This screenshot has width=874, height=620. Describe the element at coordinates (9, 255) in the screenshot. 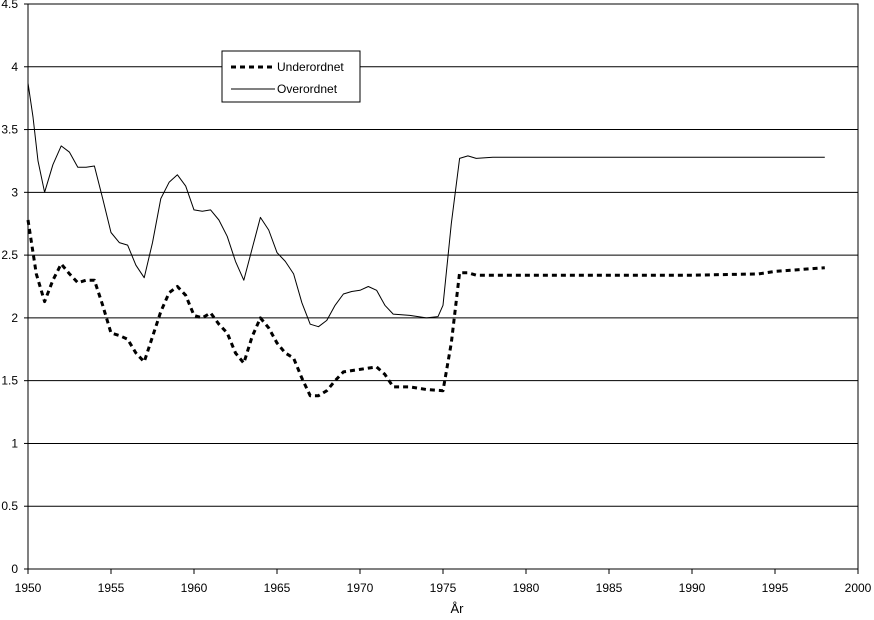

I see `y-tick-label: 2.5` at that location.